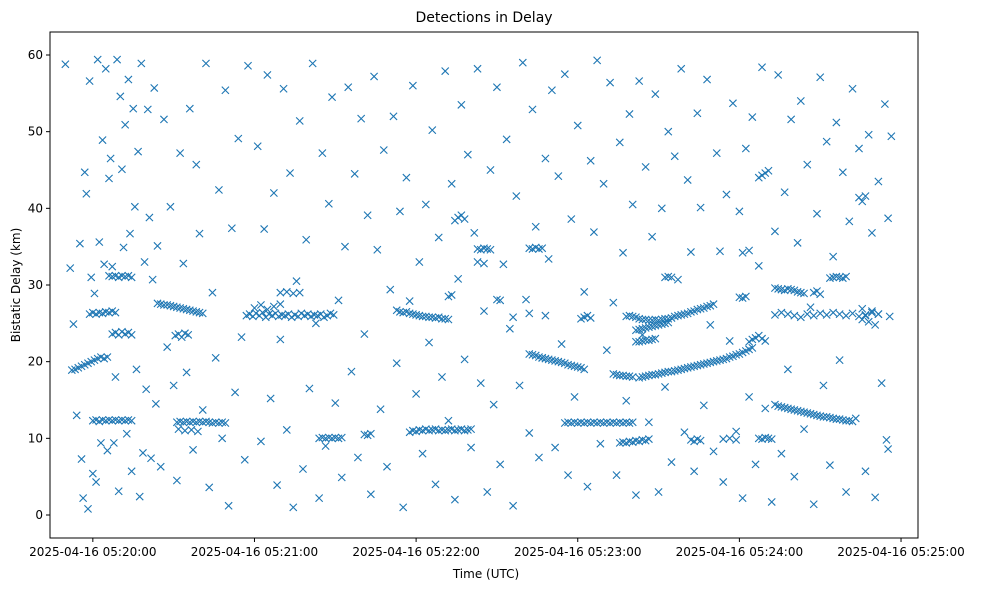 The image size is (988, 590). What do you see at coordinates (35, 285) in the screenshot?
I see `y-tick-label: 30` at bounding box center [35, 285].